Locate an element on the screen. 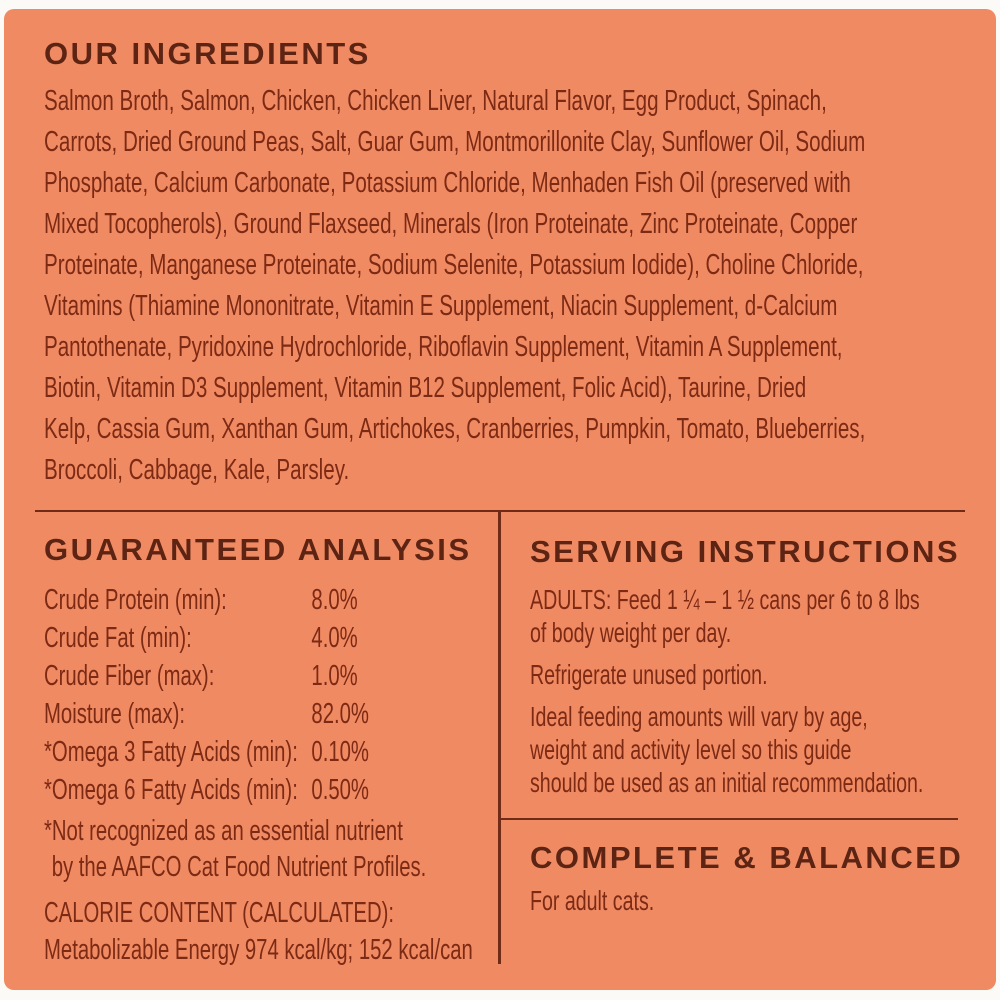 Image resolution: width=1000 pixels, height=1000 pixels. horizontal-divider-main is located at coordinates (500, 511).